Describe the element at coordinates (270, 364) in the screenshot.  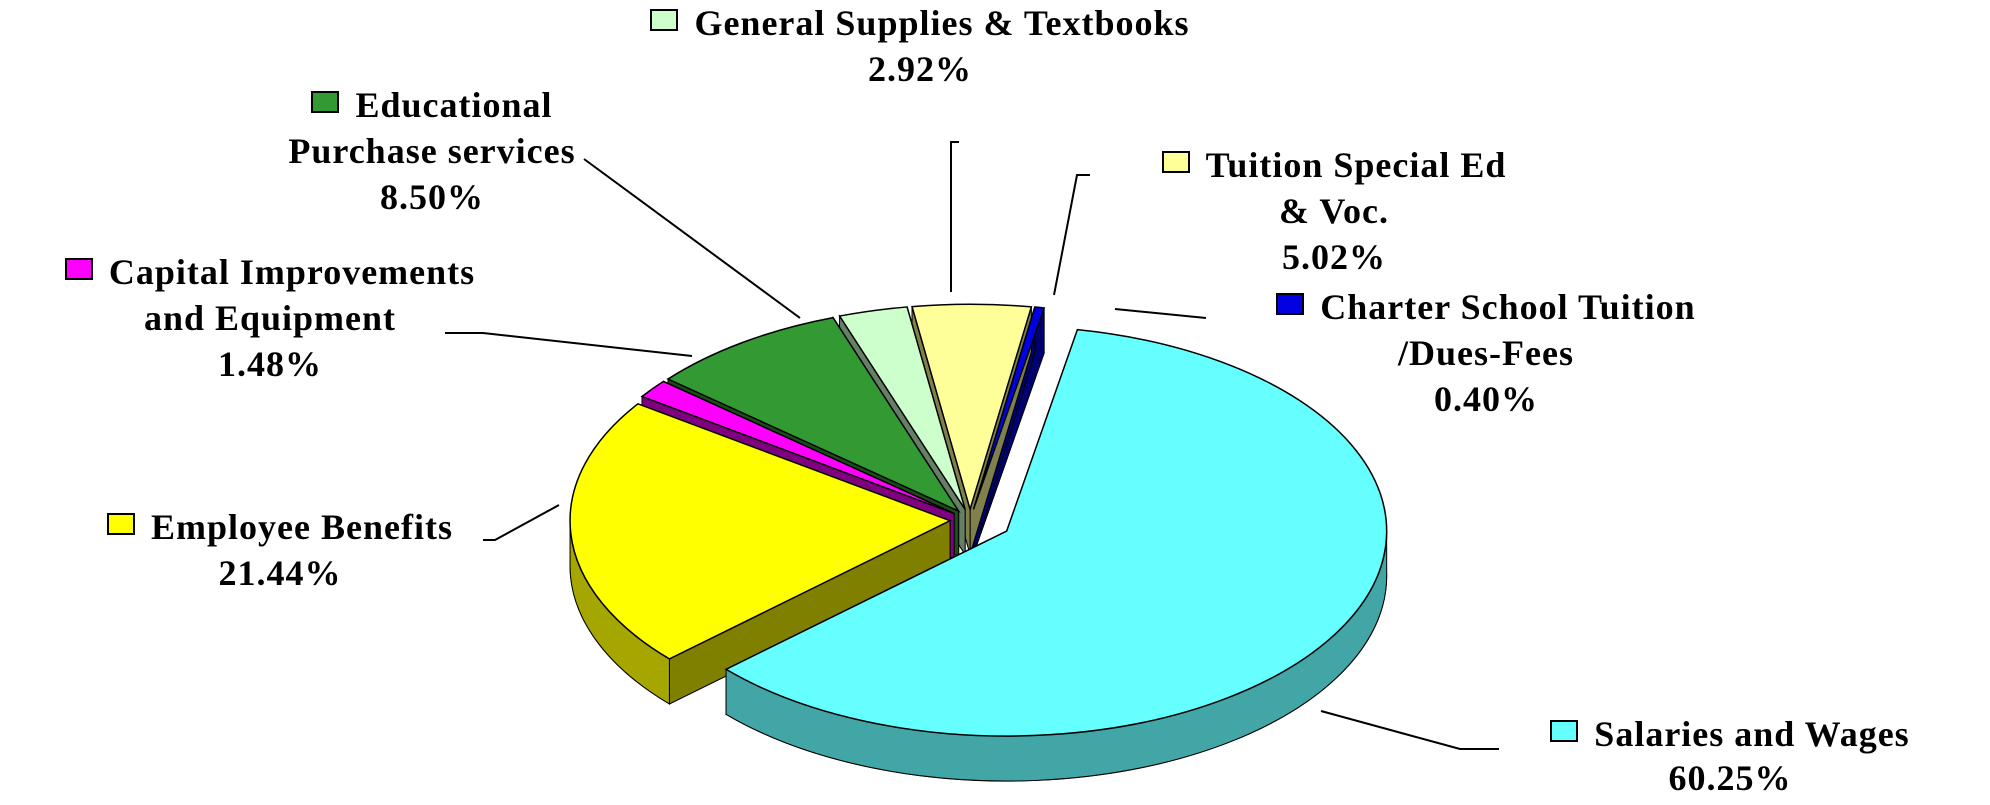
I see `value-label: 1.48%` at that location.